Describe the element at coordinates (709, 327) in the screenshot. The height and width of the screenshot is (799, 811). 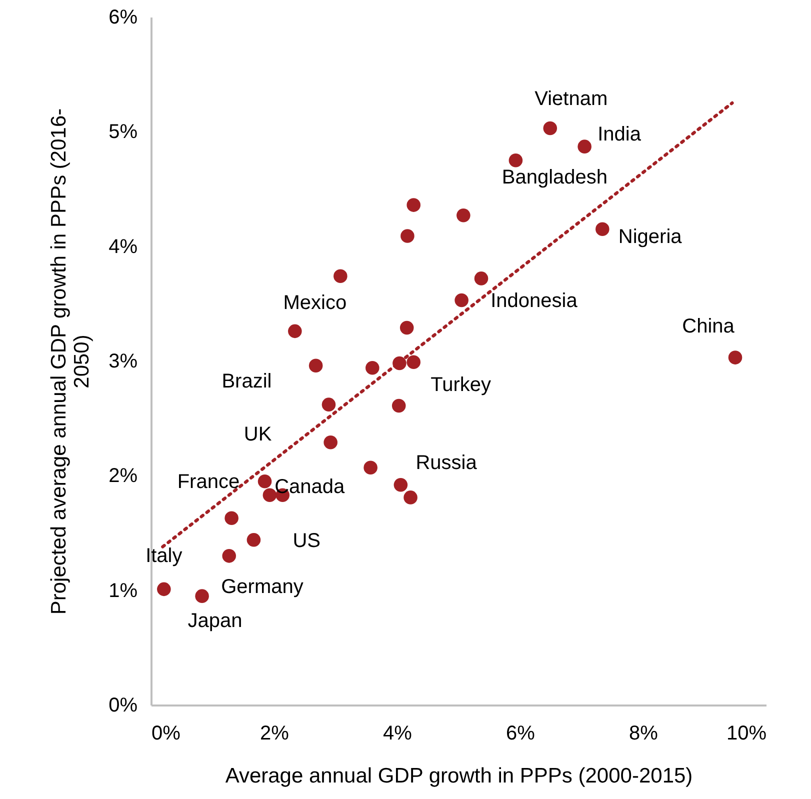
I see `annotation: China` at that location.